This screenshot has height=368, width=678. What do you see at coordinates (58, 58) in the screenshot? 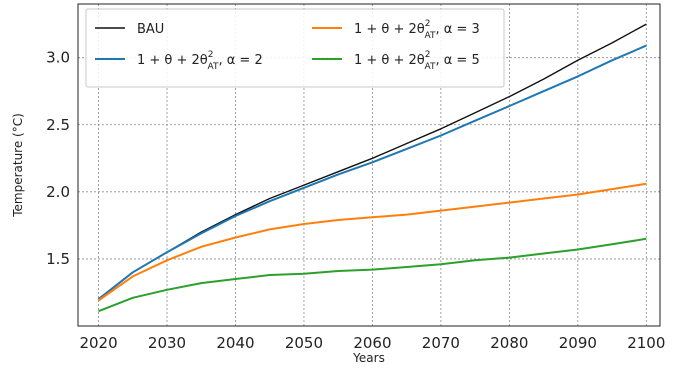
I see `y-tick-label: 3.0` at bounding box center [58, 58].